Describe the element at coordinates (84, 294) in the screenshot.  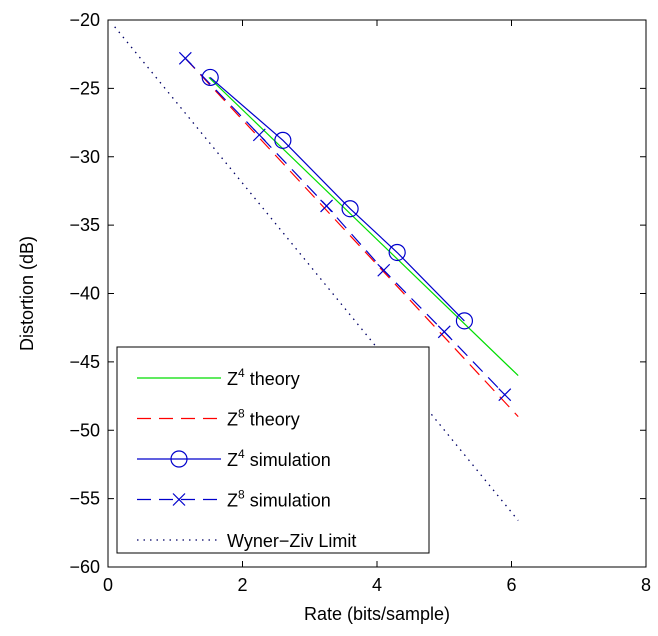
I see `y-tick-label: −40` at that location.